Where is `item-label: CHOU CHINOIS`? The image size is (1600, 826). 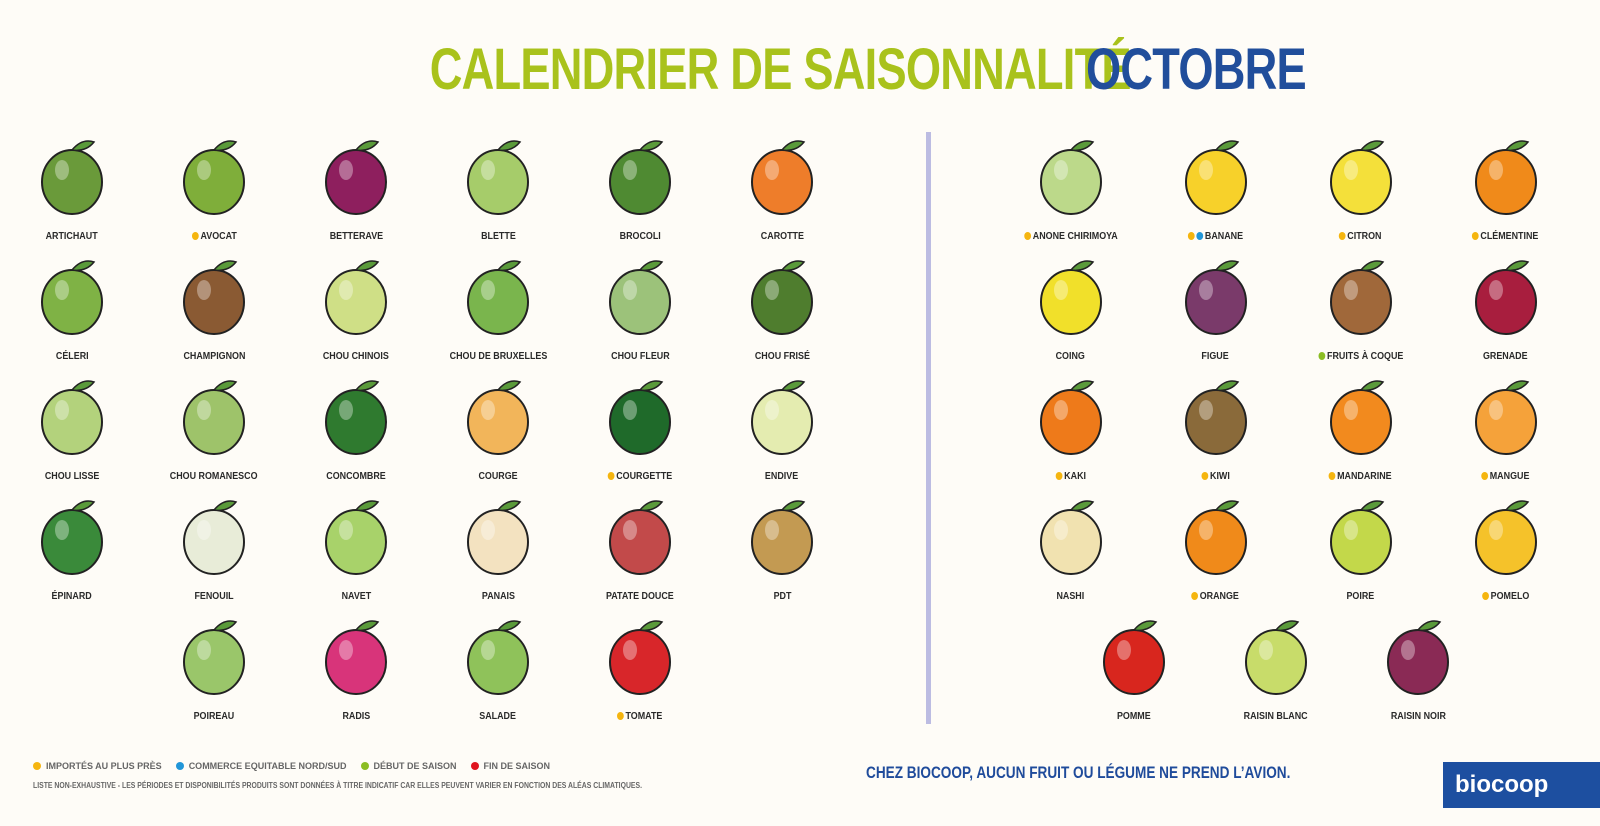 item-label: CHOU CHINOIS is located at coordinates (356, 356).